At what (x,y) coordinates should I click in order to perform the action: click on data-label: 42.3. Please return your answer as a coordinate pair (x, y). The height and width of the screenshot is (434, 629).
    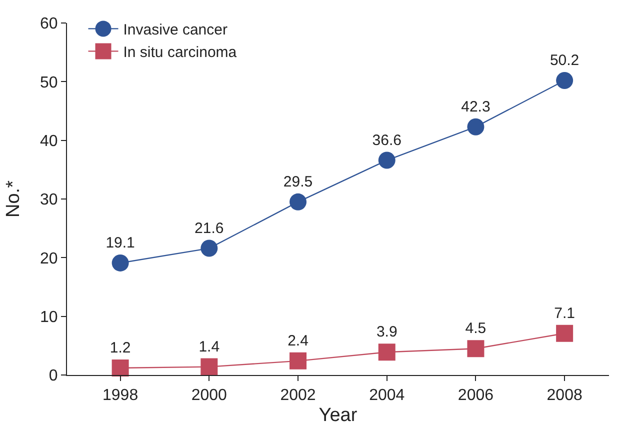
    Looking at the image, I should click on (475, 107).